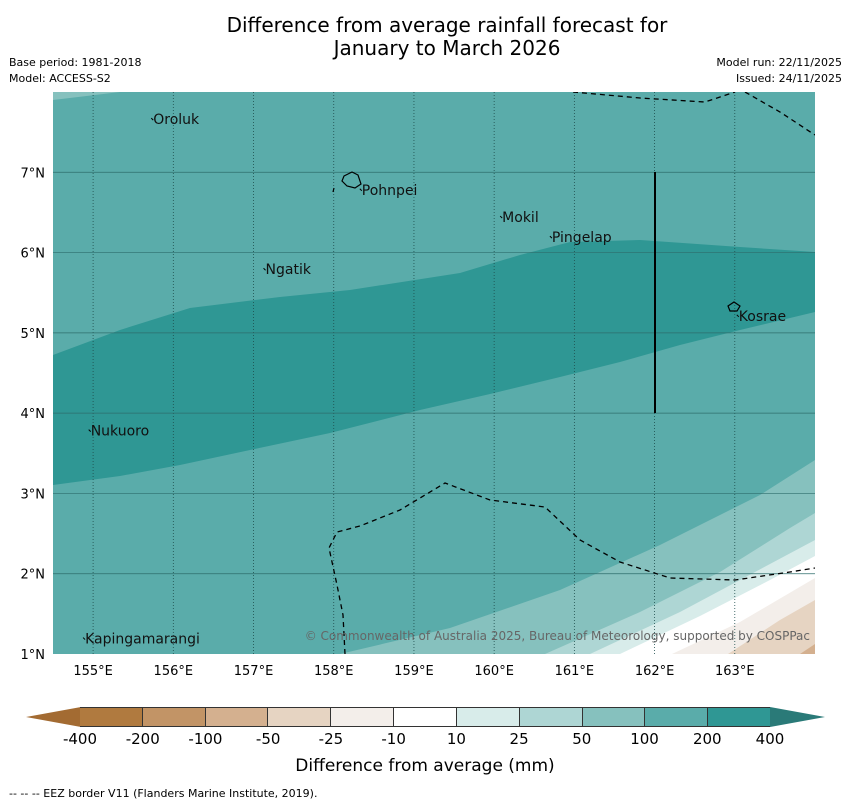 The height and width of the screenshot is (804, 850). Describe the element at coordinates (142, 640) in the screenshot. I see `place-label-kapingamarangi: Kapingamarangi` at that location.